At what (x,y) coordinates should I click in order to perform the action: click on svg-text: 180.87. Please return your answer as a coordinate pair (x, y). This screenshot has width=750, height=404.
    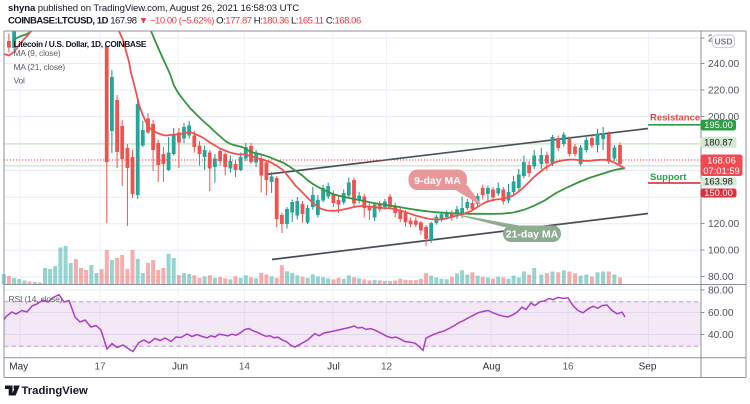
    Looking at the image, I should click on (718, 142).